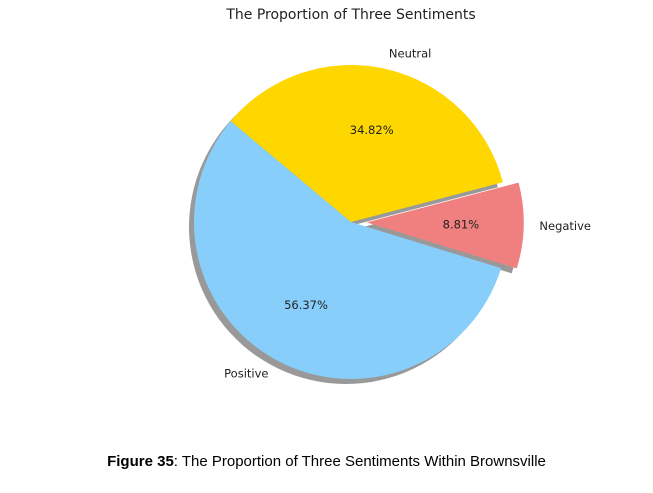 Image resolution: width=653 pixels, height=493 pixels. What do you see at coordinates (350, 15) in the screenshot?
I see `chart-title: The Proportion of Three Sentiments` at bounding box center [350, 15].